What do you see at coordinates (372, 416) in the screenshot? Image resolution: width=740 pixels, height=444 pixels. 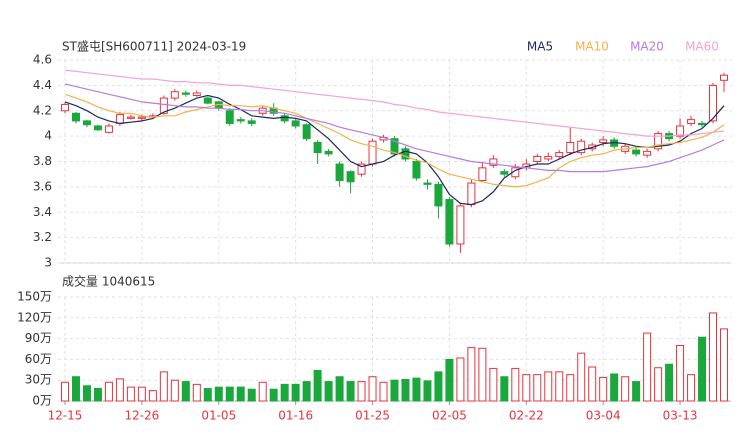 I see `x-tick-label: 01-25` at bounding box center [372, 416].